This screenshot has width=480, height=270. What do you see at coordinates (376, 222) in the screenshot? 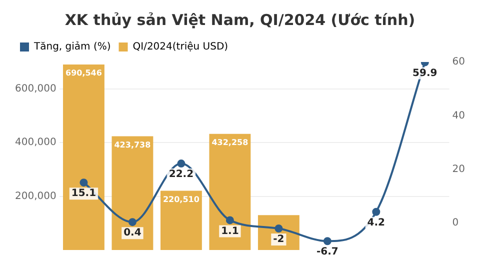
I see `data-label: 4.2` at bounding box center [376, 222].